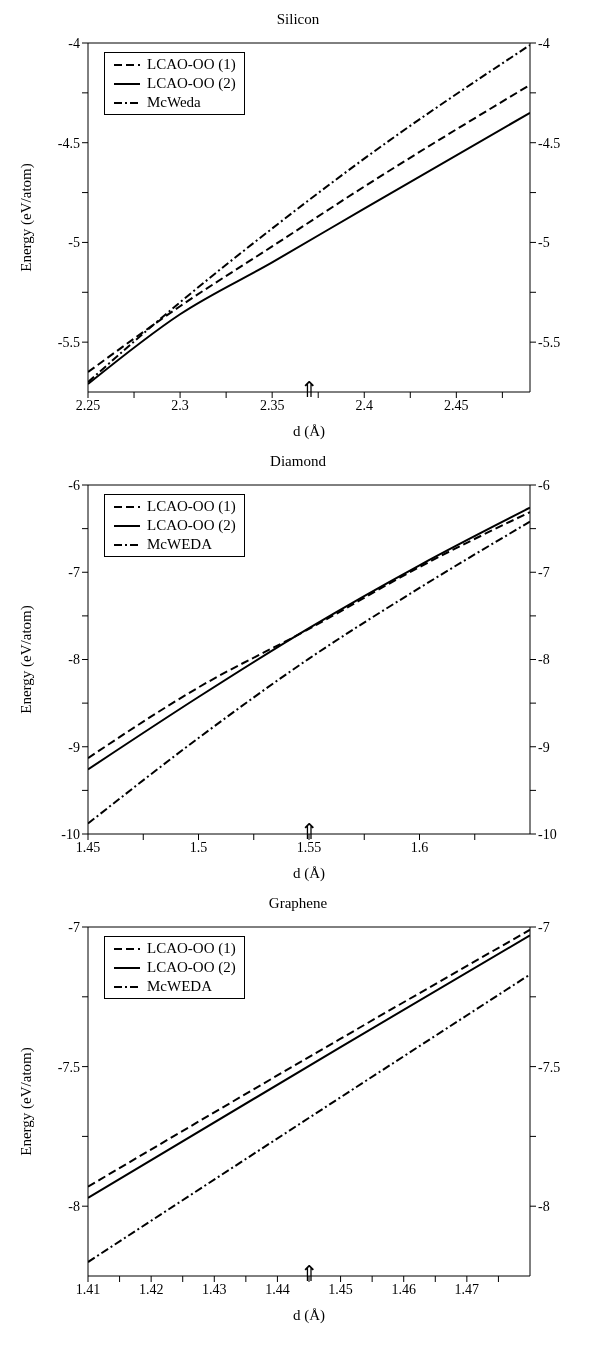 The width and height of the screenshot is (596, 1361). Describe the element at coordinates (214, 1289) in the screenshot. I see `x-tick-label: 1.43` at that location.